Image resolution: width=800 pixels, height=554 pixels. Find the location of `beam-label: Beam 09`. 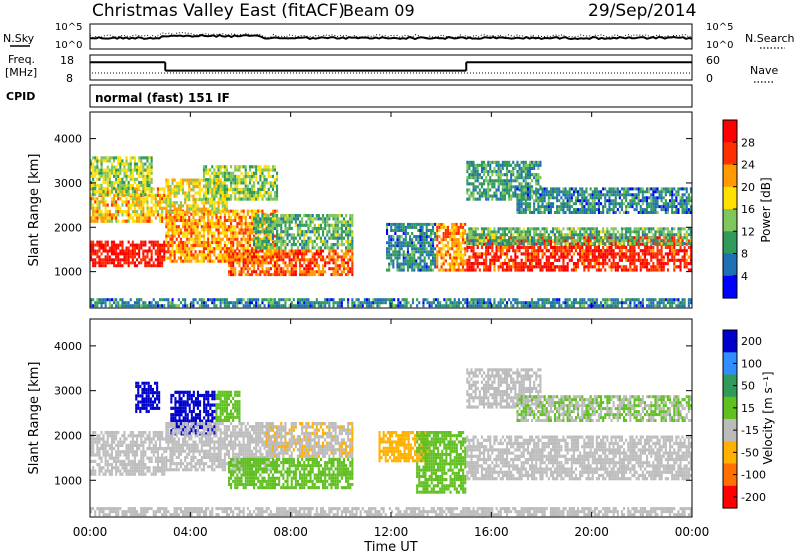

beam-label: Beam 09 is located at coordinates (379, 10).